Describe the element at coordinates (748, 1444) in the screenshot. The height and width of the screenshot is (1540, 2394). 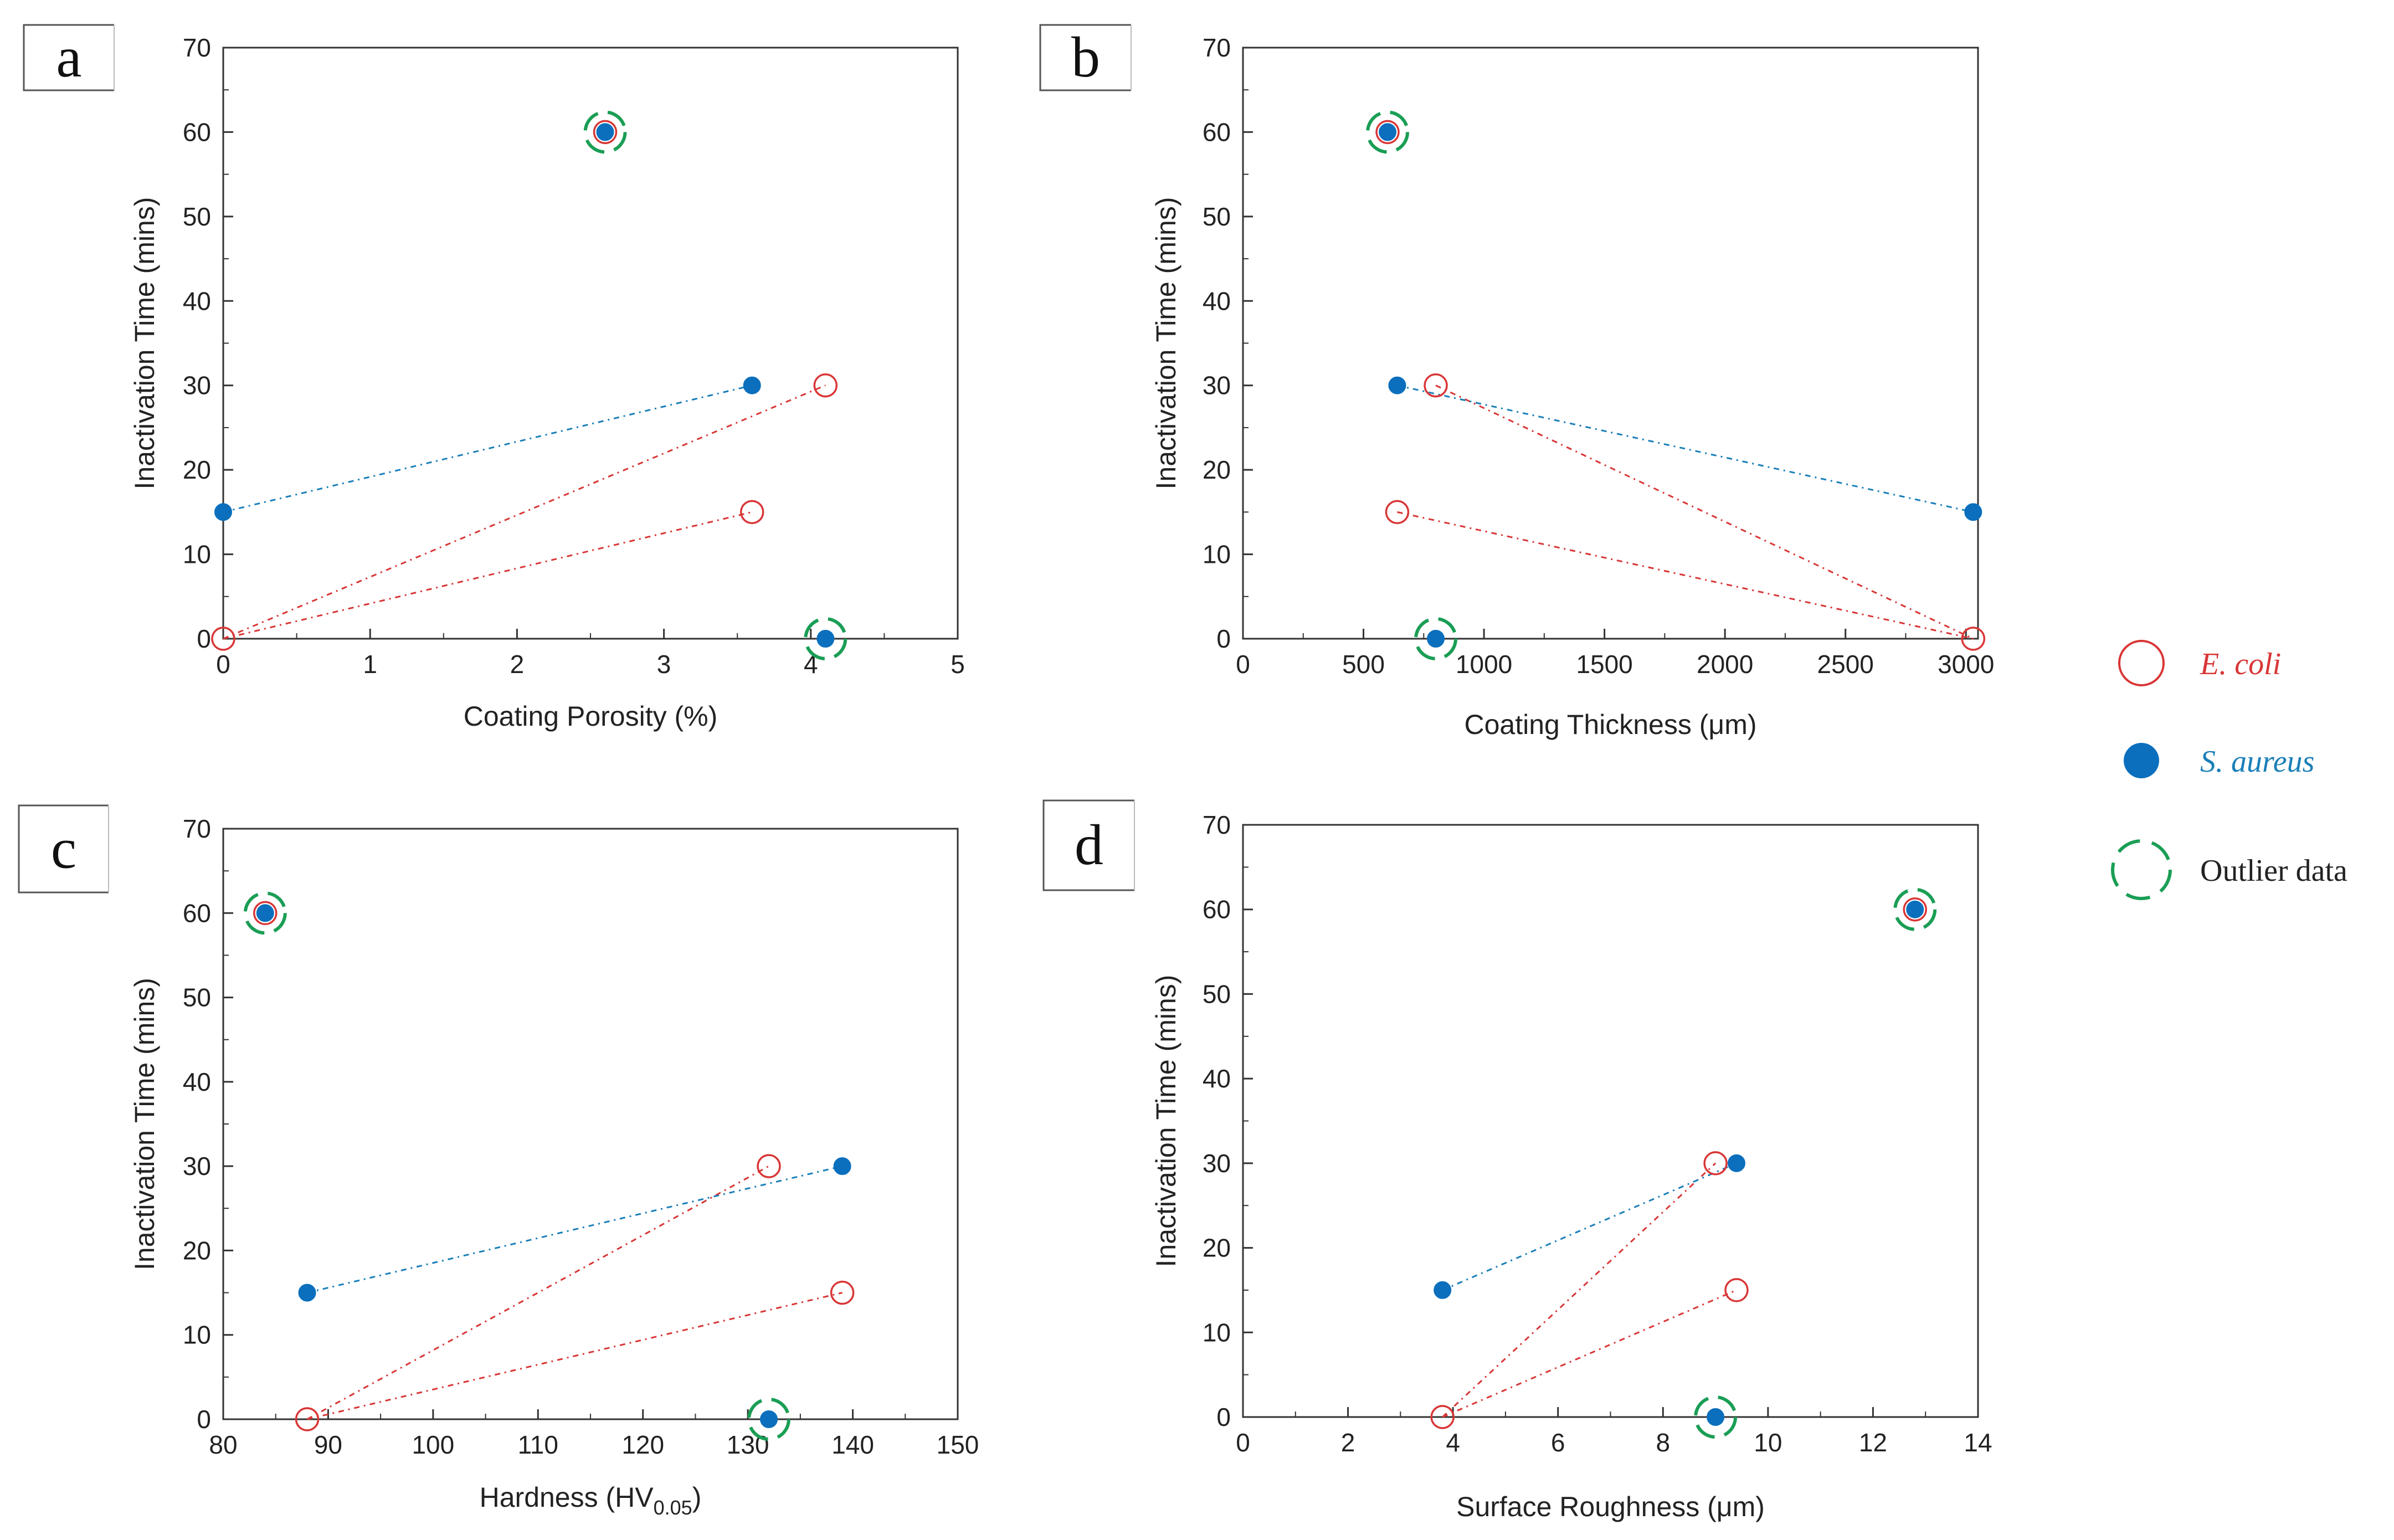
I see `x-tick-label: 130` at that location.